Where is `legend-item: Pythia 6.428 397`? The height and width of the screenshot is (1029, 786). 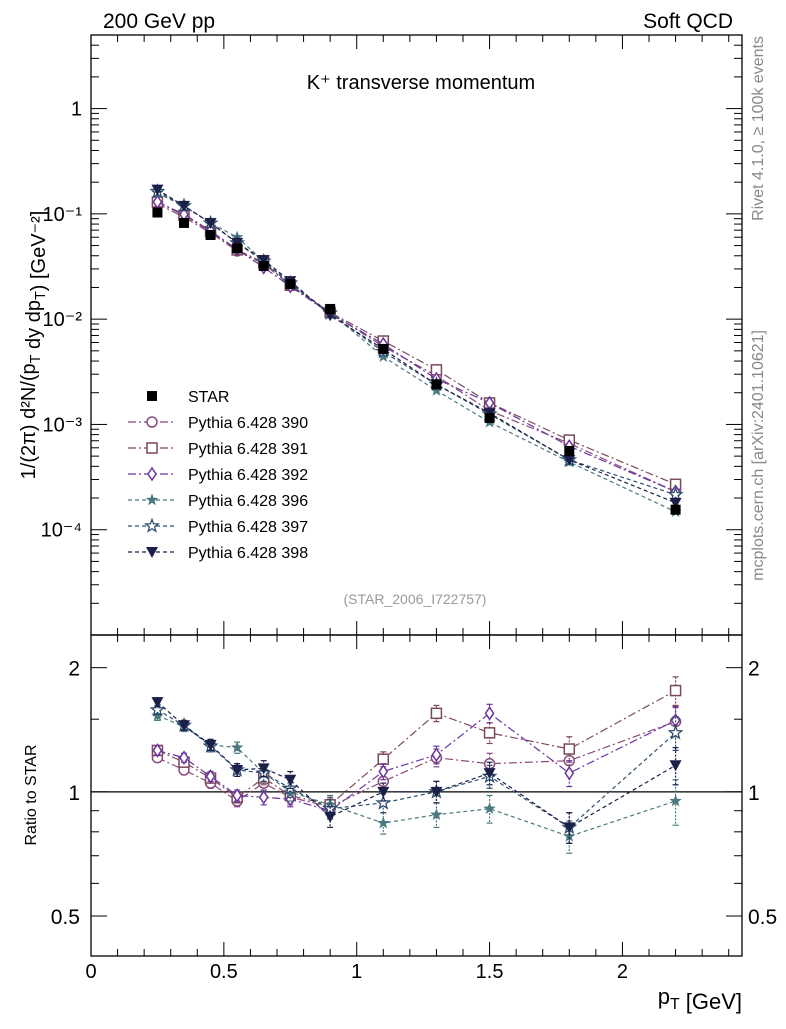
legend-item: Pythia 6.428 397 is located at coordinates (218, 526).